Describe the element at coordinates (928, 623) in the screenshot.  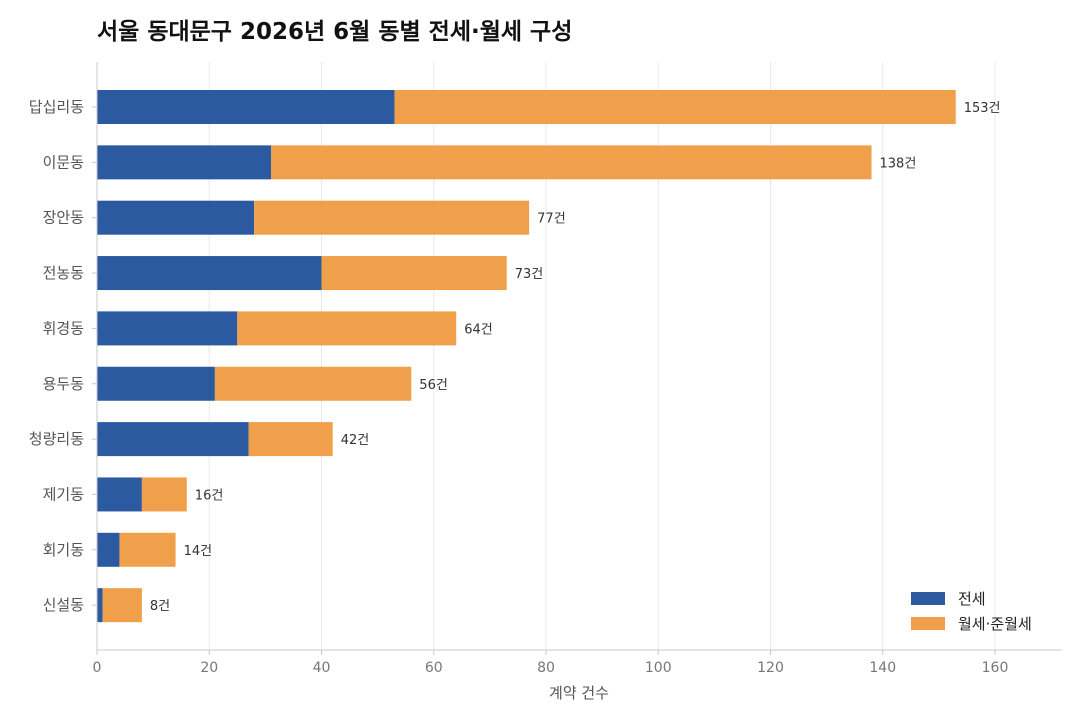
I see `legend-swatch-wolse` at that location.